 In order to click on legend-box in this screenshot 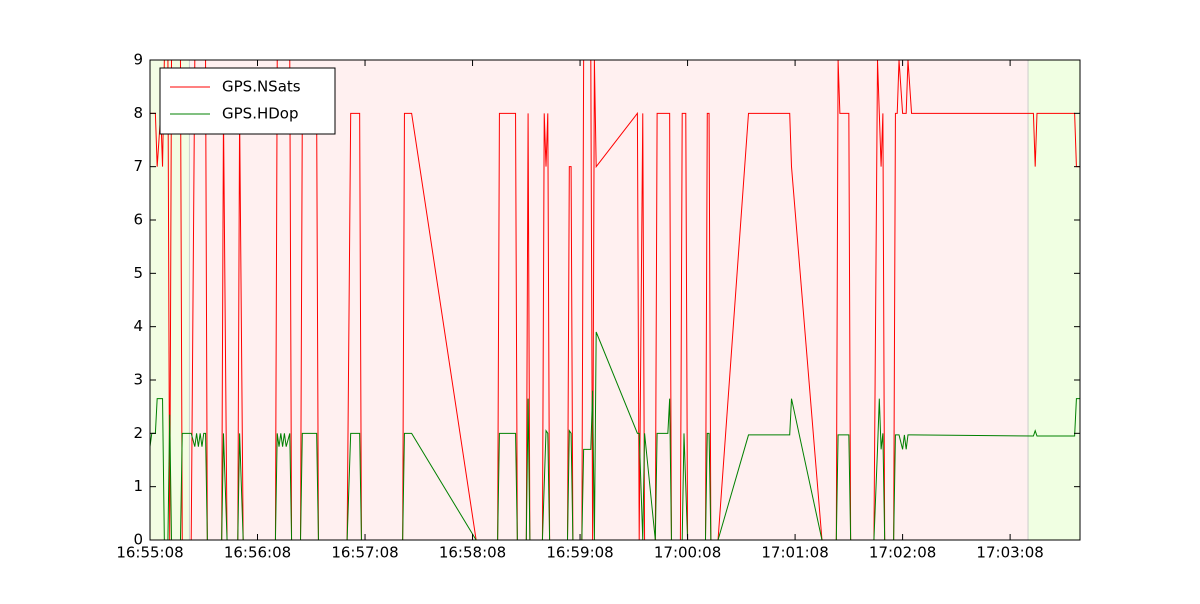, I will do `click(247, 101)`.